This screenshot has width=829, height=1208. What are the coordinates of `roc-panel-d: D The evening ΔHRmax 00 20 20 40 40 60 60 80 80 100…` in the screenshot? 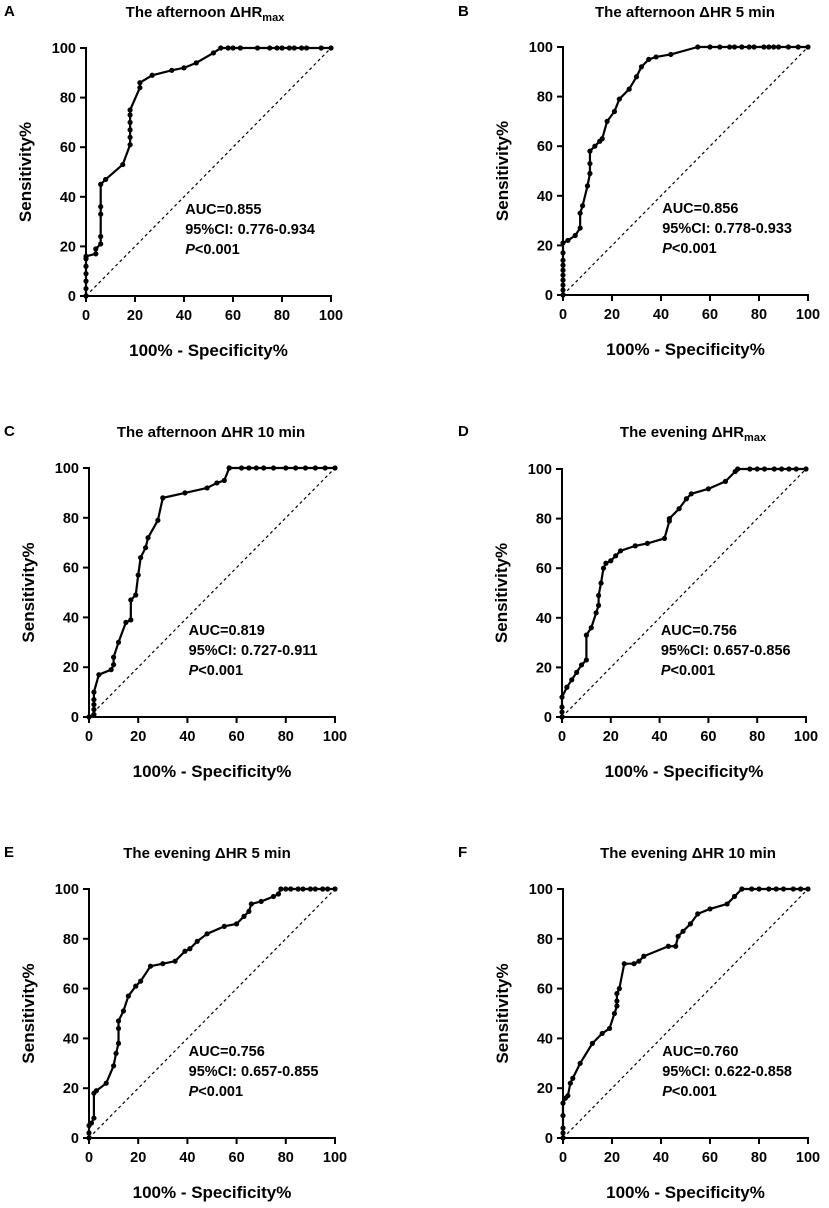 It's located at (638, 602).